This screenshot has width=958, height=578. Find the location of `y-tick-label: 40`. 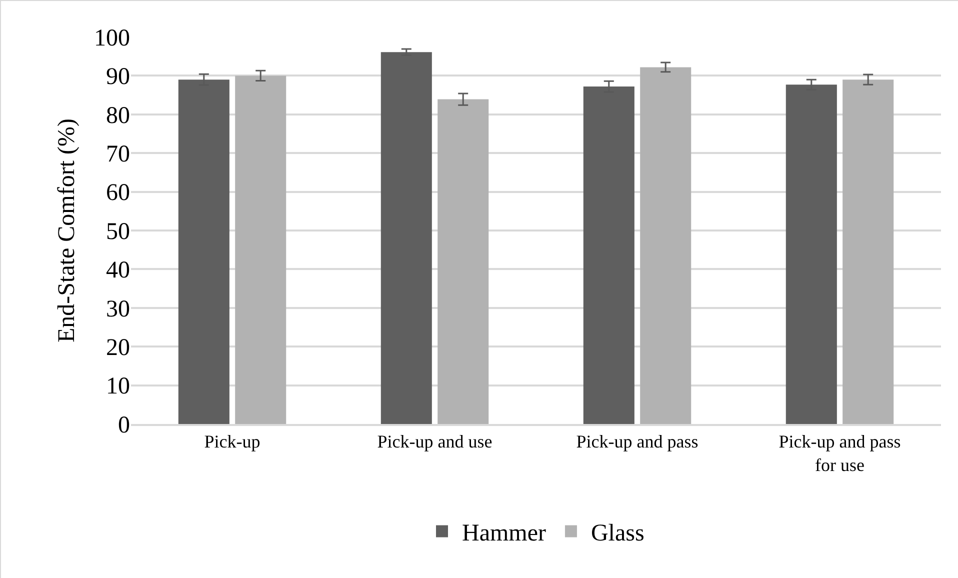

y-tick-label: 40 is located at coordinates (118, 271).